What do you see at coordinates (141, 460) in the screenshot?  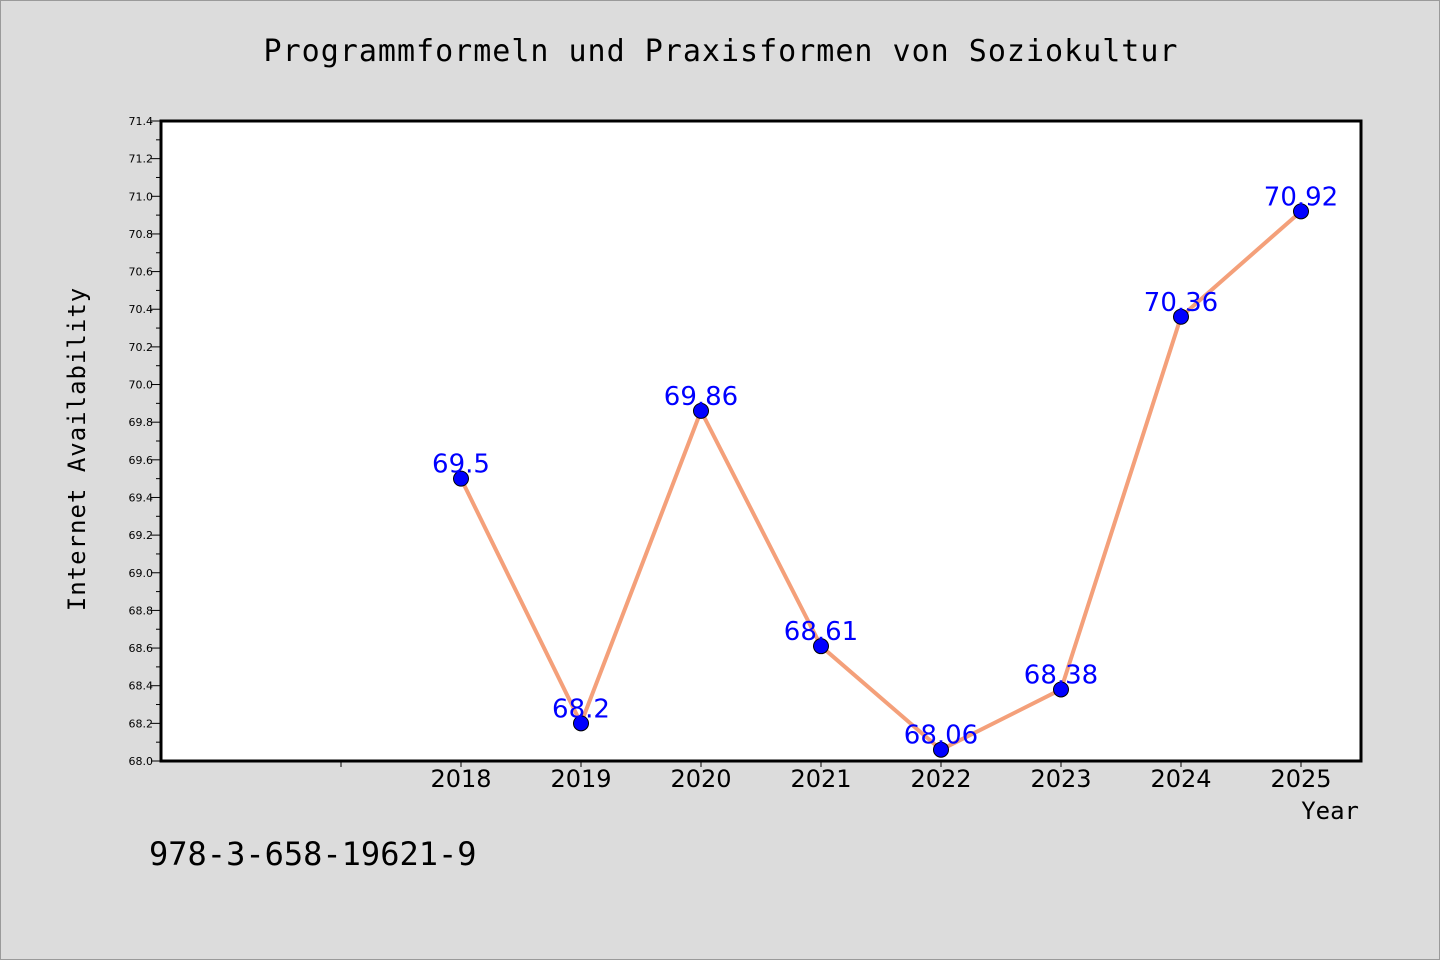 I see `y-tick-label: 69.6` at bounding box center [141, 460].